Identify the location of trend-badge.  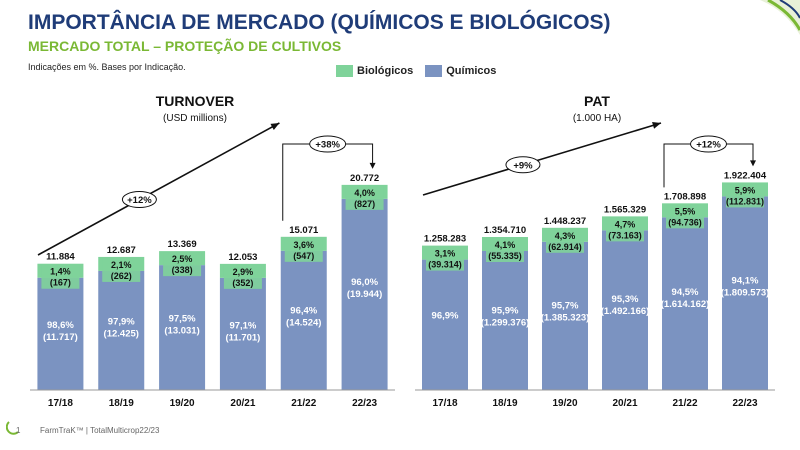
(523, 165).